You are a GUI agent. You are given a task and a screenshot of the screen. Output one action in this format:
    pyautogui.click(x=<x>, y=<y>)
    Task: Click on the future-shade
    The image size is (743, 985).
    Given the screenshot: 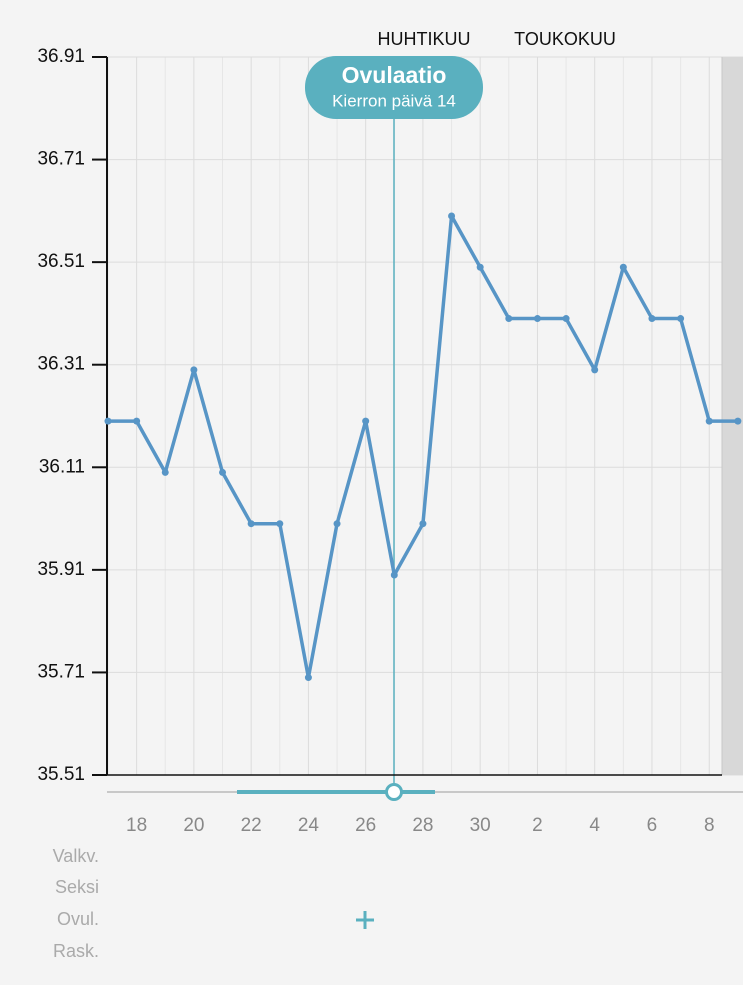 What is the action you would take?
    pyautogui.click(x=732, y=416)
    